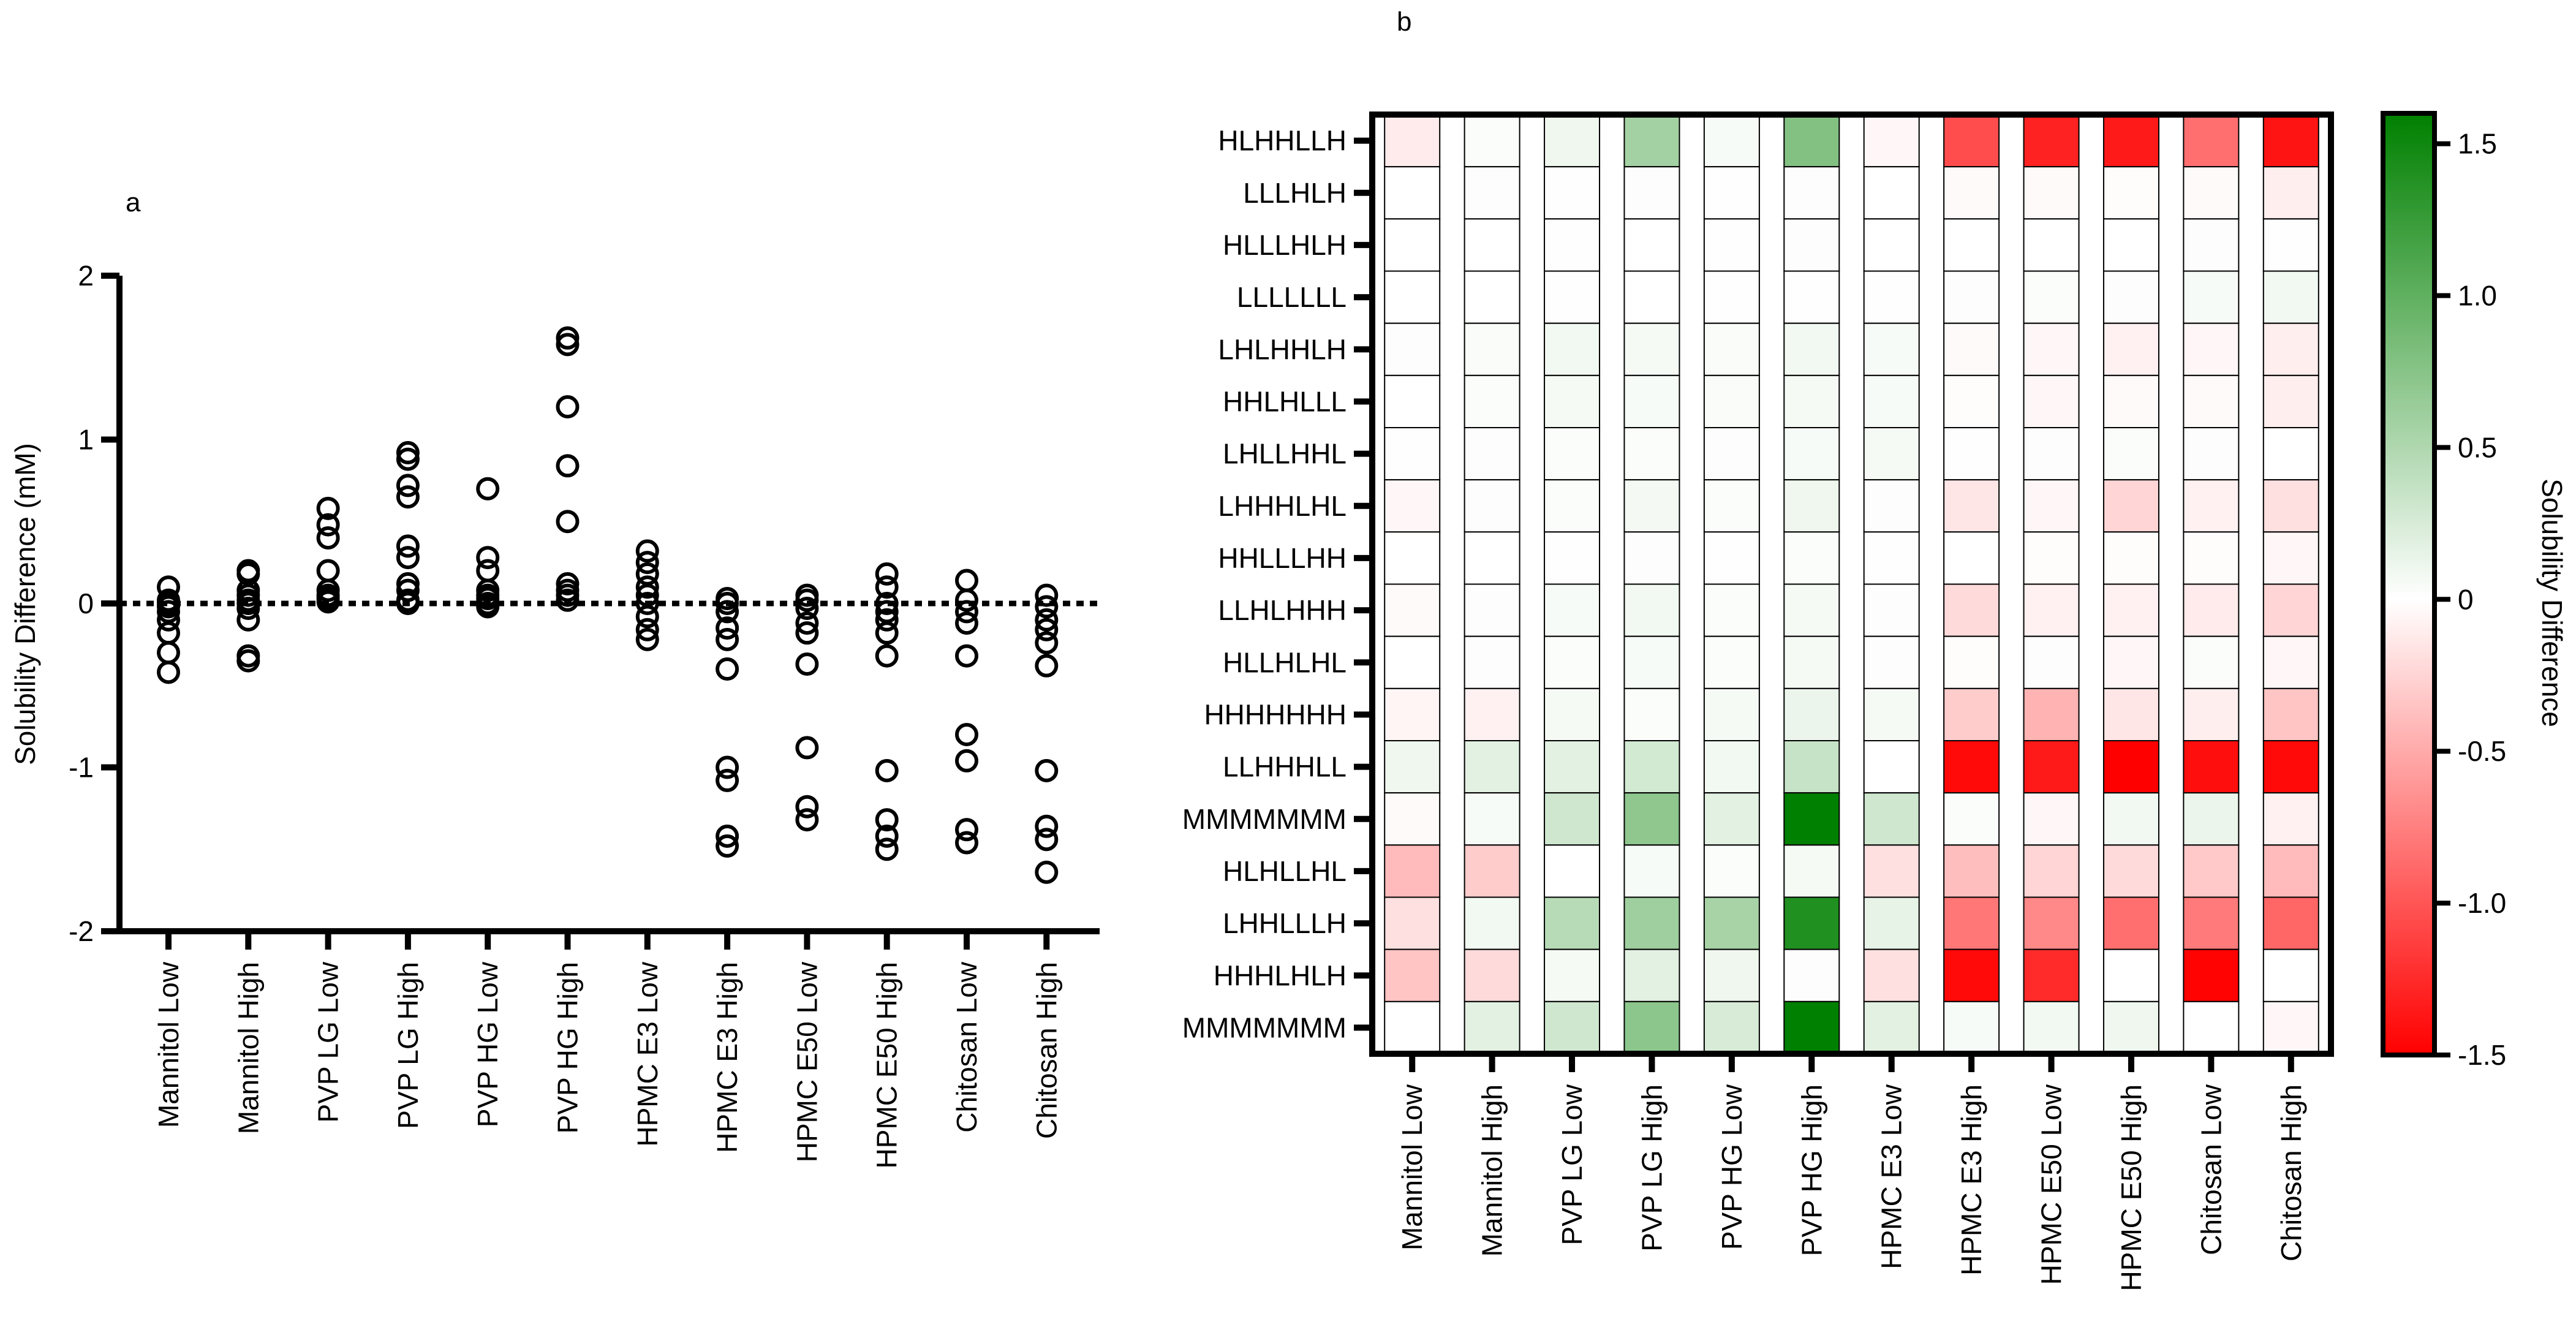  I want to click on y-tick-label: 2, so click(86, 276).